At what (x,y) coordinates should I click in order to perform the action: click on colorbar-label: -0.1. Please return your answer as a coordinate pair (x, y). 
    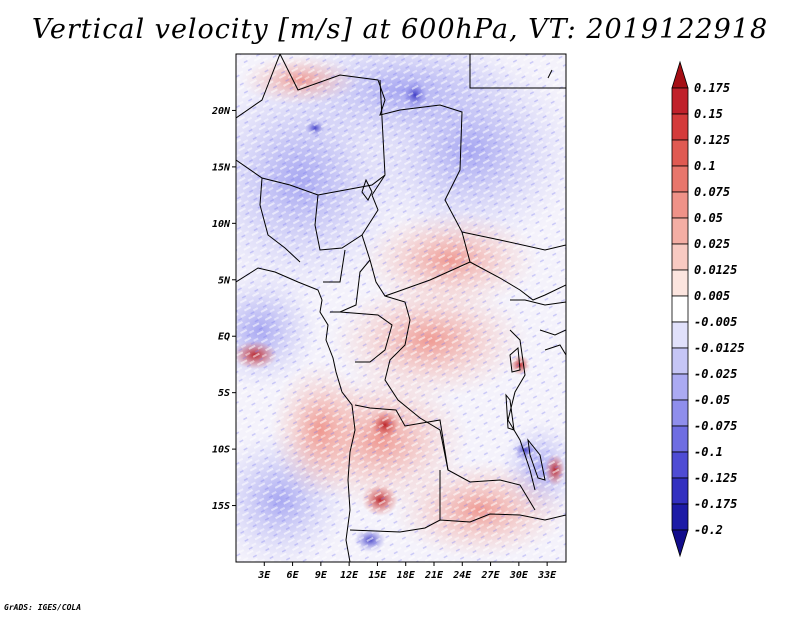
    Looking at the image, I should click on (708, 452).